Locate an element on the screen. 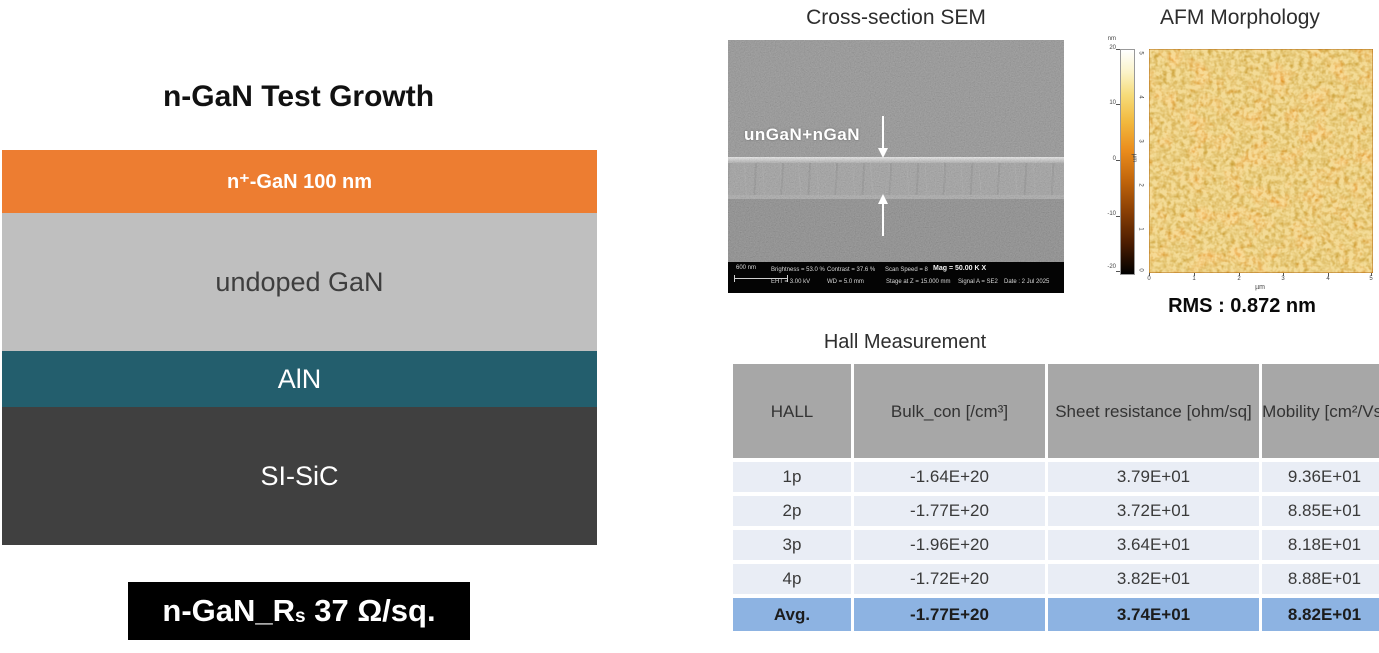  sem-scale-bar is located at coordinates (761, 278).